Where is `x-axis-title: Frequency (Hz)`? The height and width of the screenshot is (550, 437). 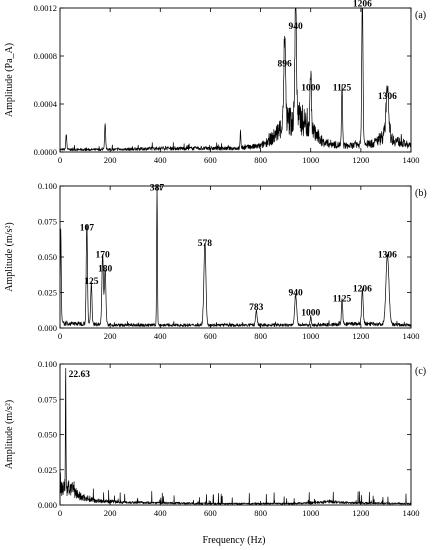 x-axis-title: Frequency (Hz) is located at coordinates (233, 540).